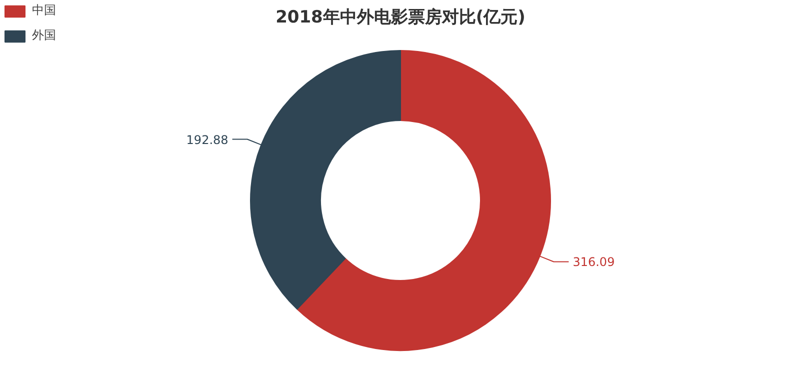  I want to click on legend-label: 中国, so click(44, 10).